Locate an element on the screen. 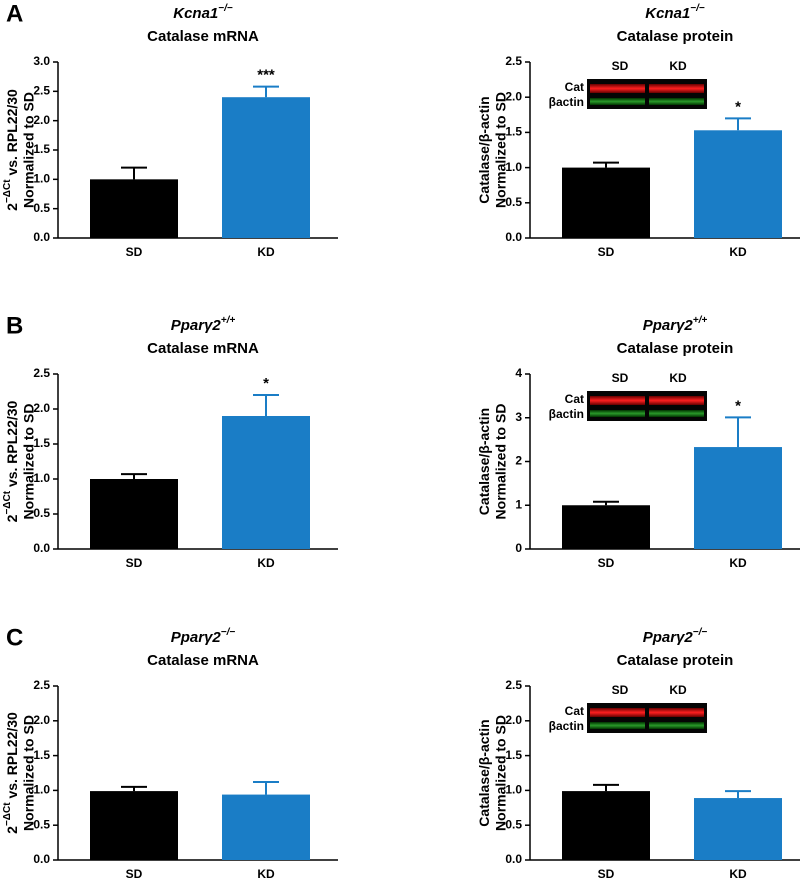  y-tick-label: 4 is located at coordinates (518, 373).